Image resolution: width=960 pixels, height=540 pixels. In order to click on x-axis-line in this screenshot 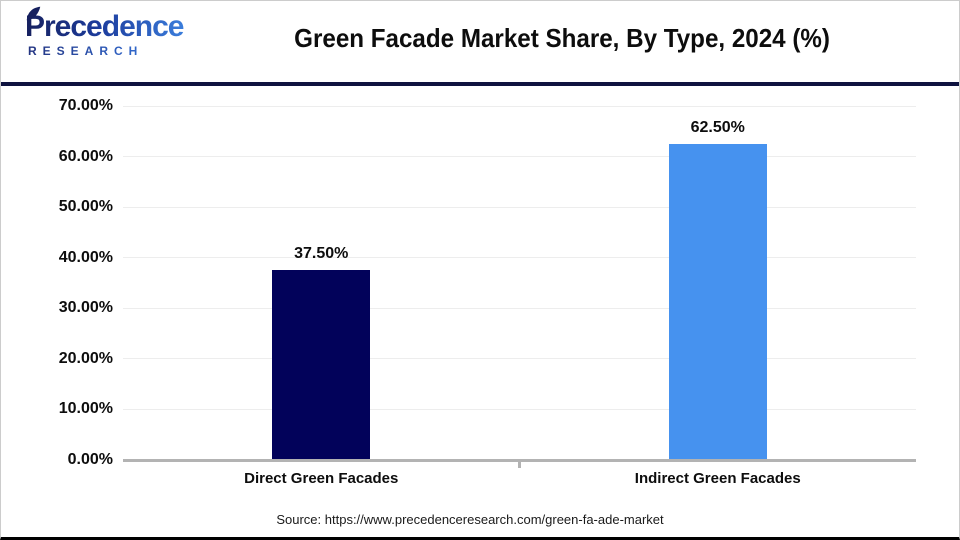, I will do `click(519, 460)`.